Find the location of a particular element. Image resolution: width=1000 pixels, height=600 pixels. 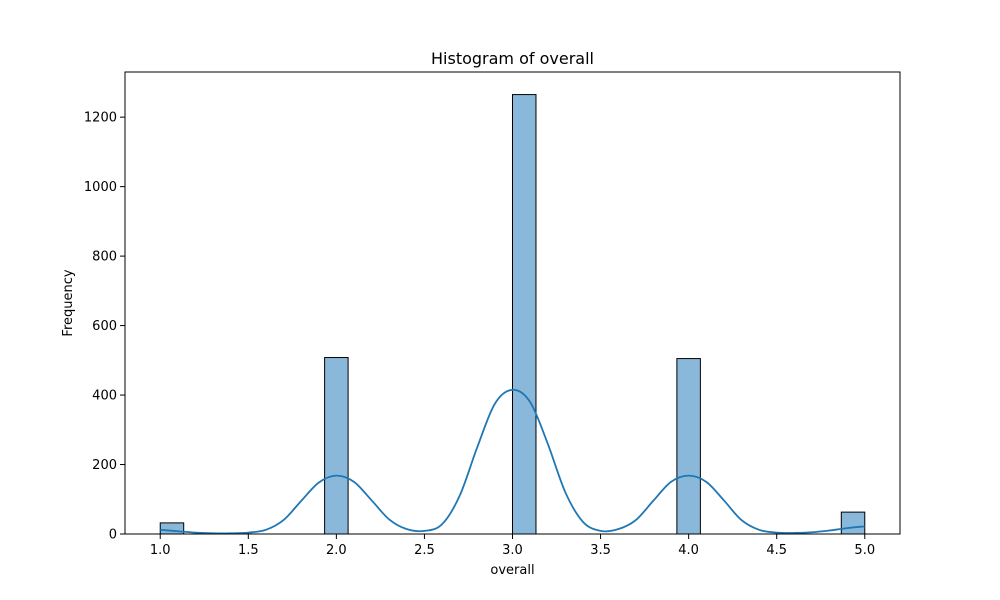

y-tick-label: 600 is located at coordinates (104, 326).